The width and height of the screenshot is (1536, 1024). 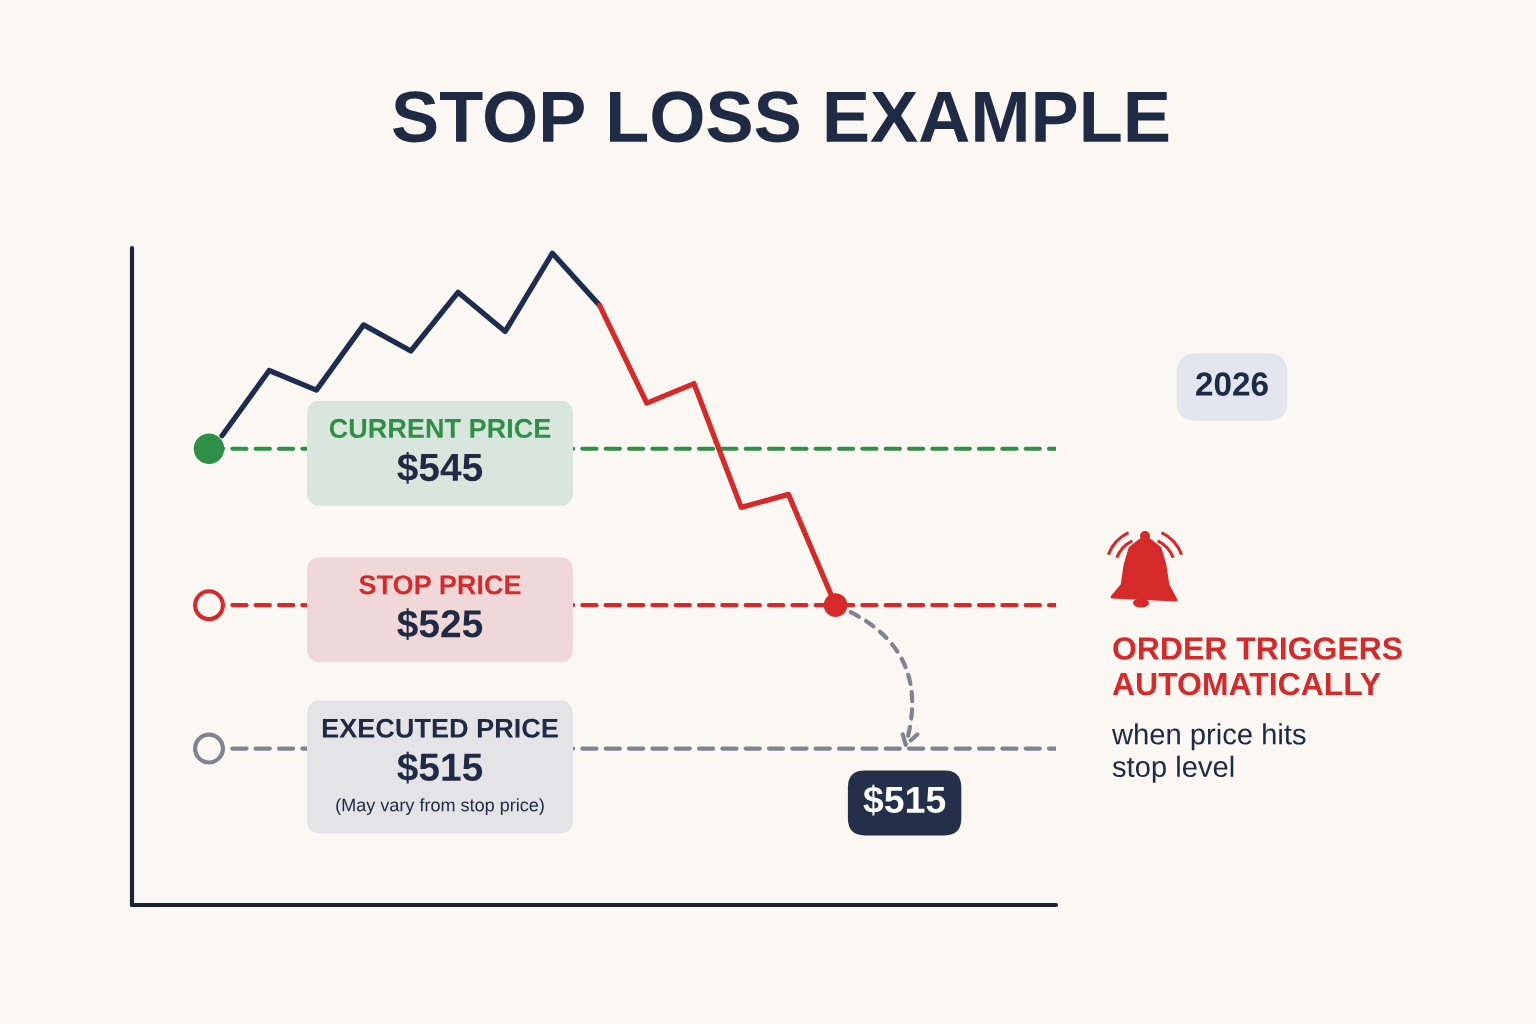 I want to click on ref-line-label: STOP PRICE $525, so click(x=440, y=608).